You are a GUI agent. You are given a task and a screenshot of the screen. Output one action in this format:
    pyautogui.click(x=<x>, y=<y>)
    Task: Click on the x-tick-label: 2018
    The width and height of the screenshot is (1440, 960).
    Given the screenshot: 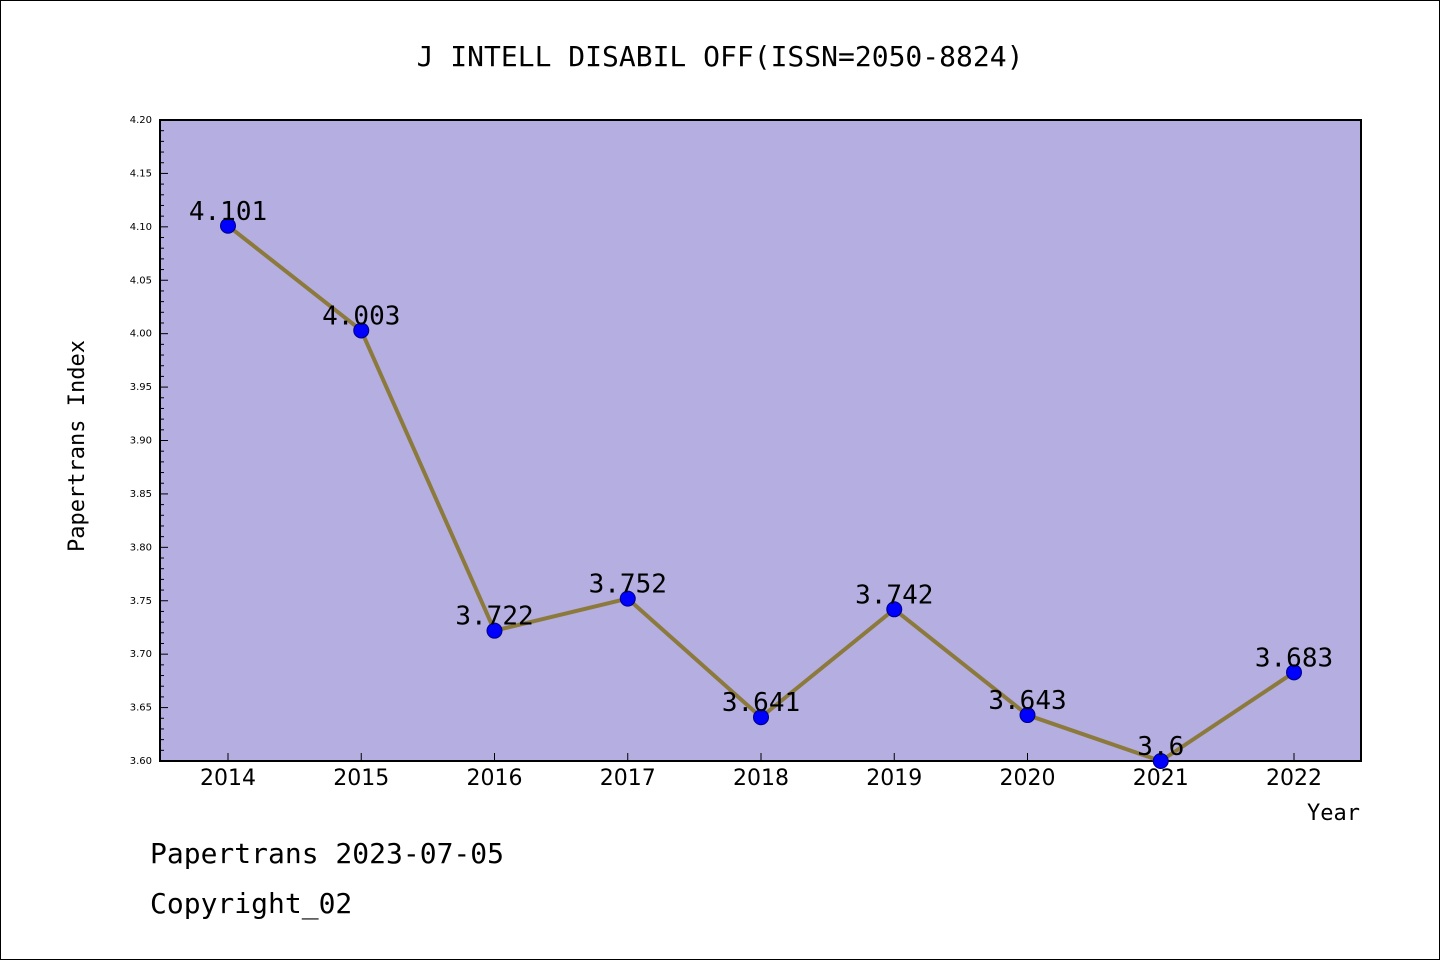 What is the action you would take?
    pyautogui.click(x=761, y=778)
    